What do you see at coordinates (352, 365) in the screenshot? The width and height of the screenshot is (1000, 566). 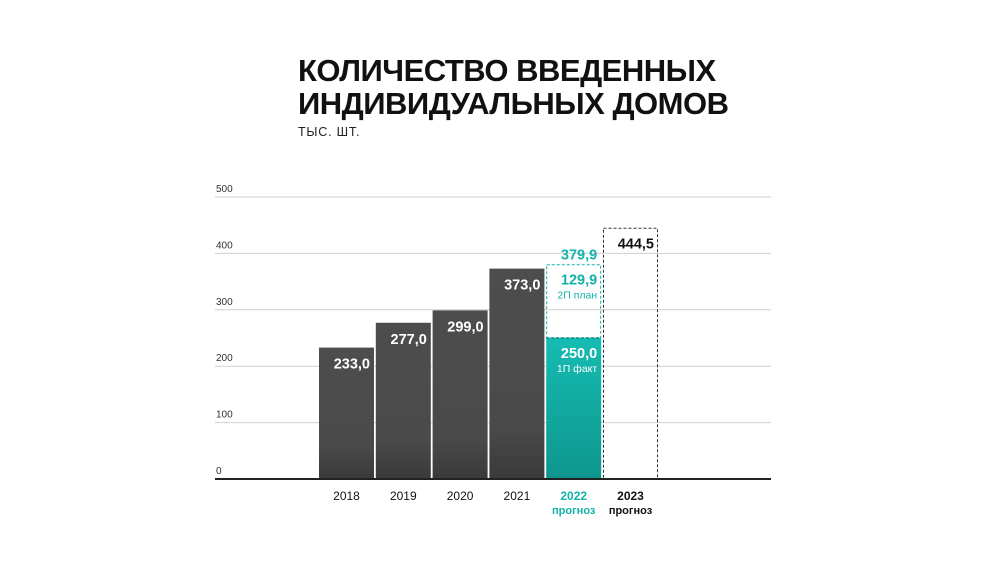 I see `bar-value-label: 233,0` at bounding box center [352, 365].